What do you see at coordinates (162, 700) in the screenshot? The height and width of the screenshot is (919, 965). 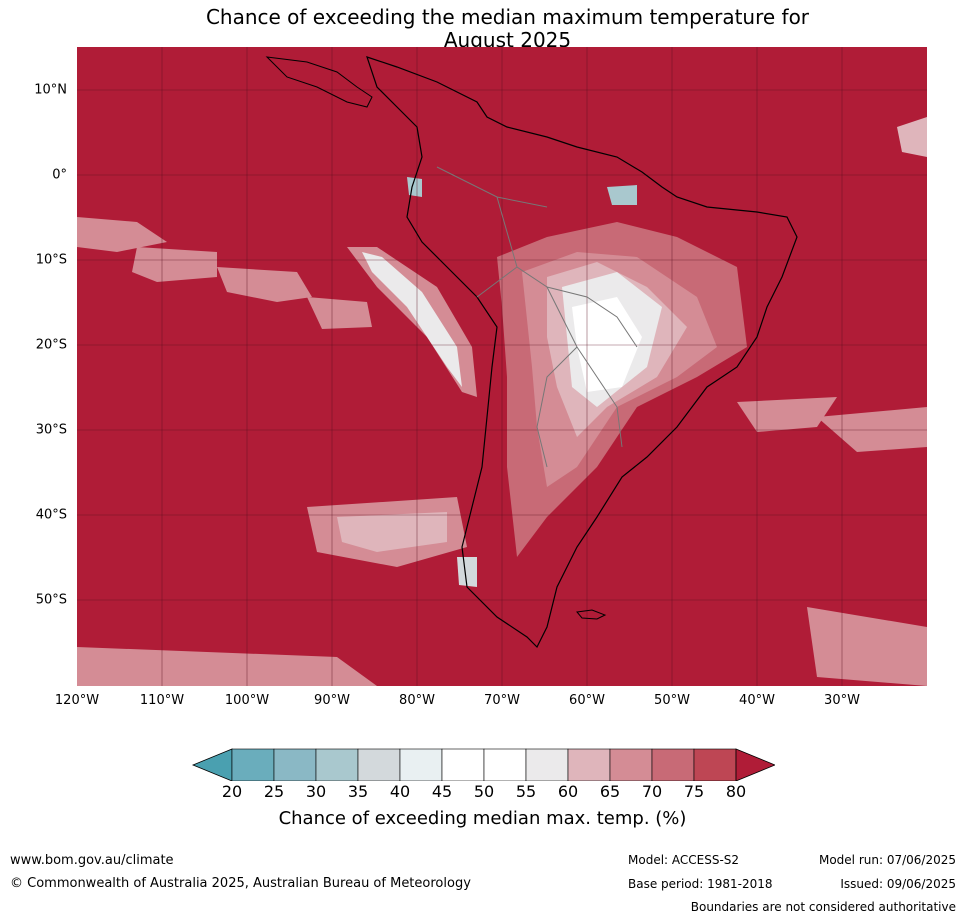 I see `longitude-label: 110°W` at bounding box center [162, 700].